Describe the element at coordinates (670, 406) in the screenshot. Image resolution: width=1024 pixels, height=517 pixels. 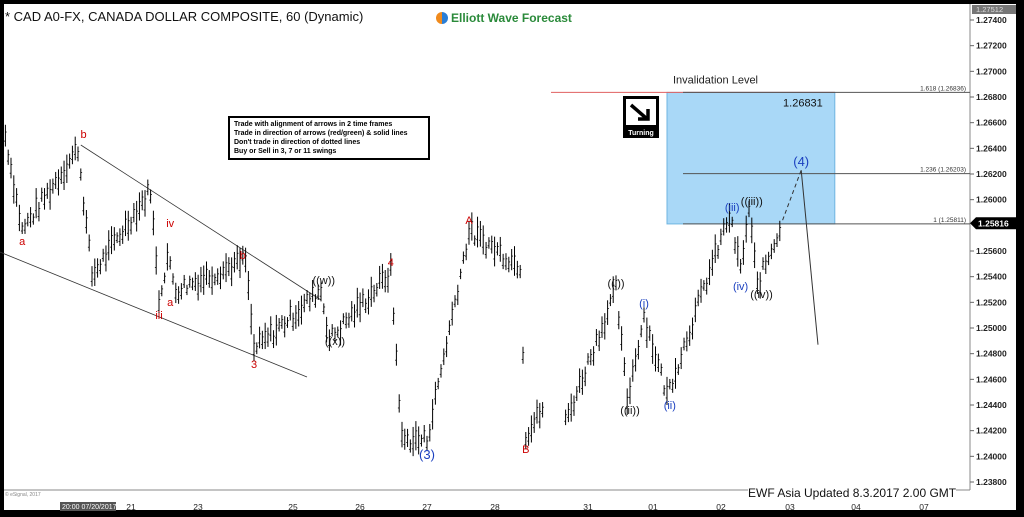
I see `wave-label: (ii)` at that location.